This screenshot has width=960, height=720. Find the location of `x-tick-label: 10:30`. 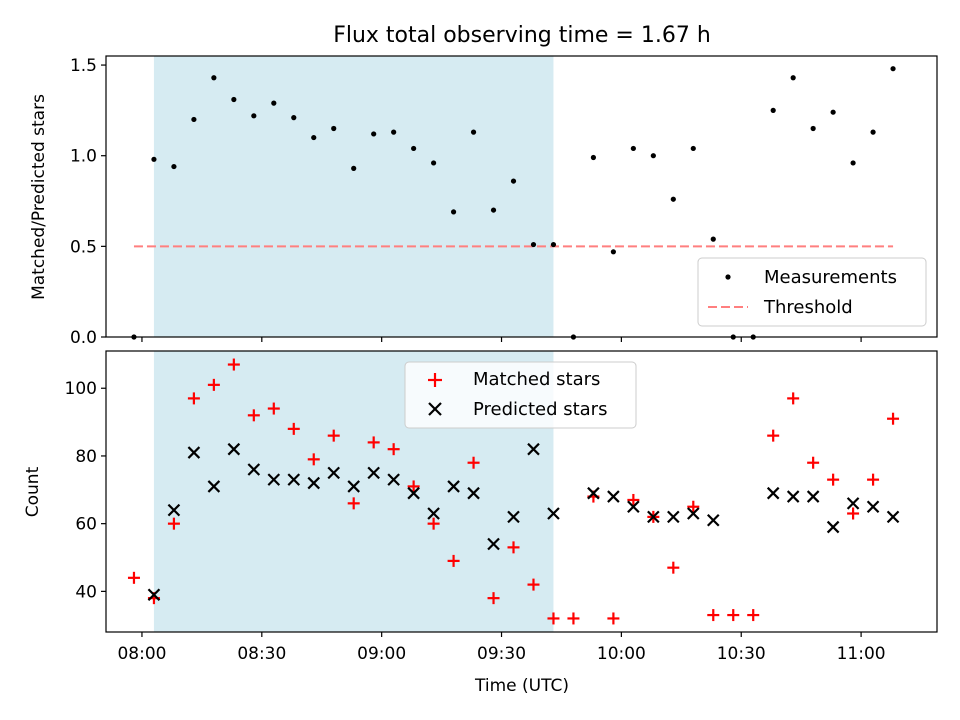

x-tick-label: 10:30 is located at coordinates (741, 654).